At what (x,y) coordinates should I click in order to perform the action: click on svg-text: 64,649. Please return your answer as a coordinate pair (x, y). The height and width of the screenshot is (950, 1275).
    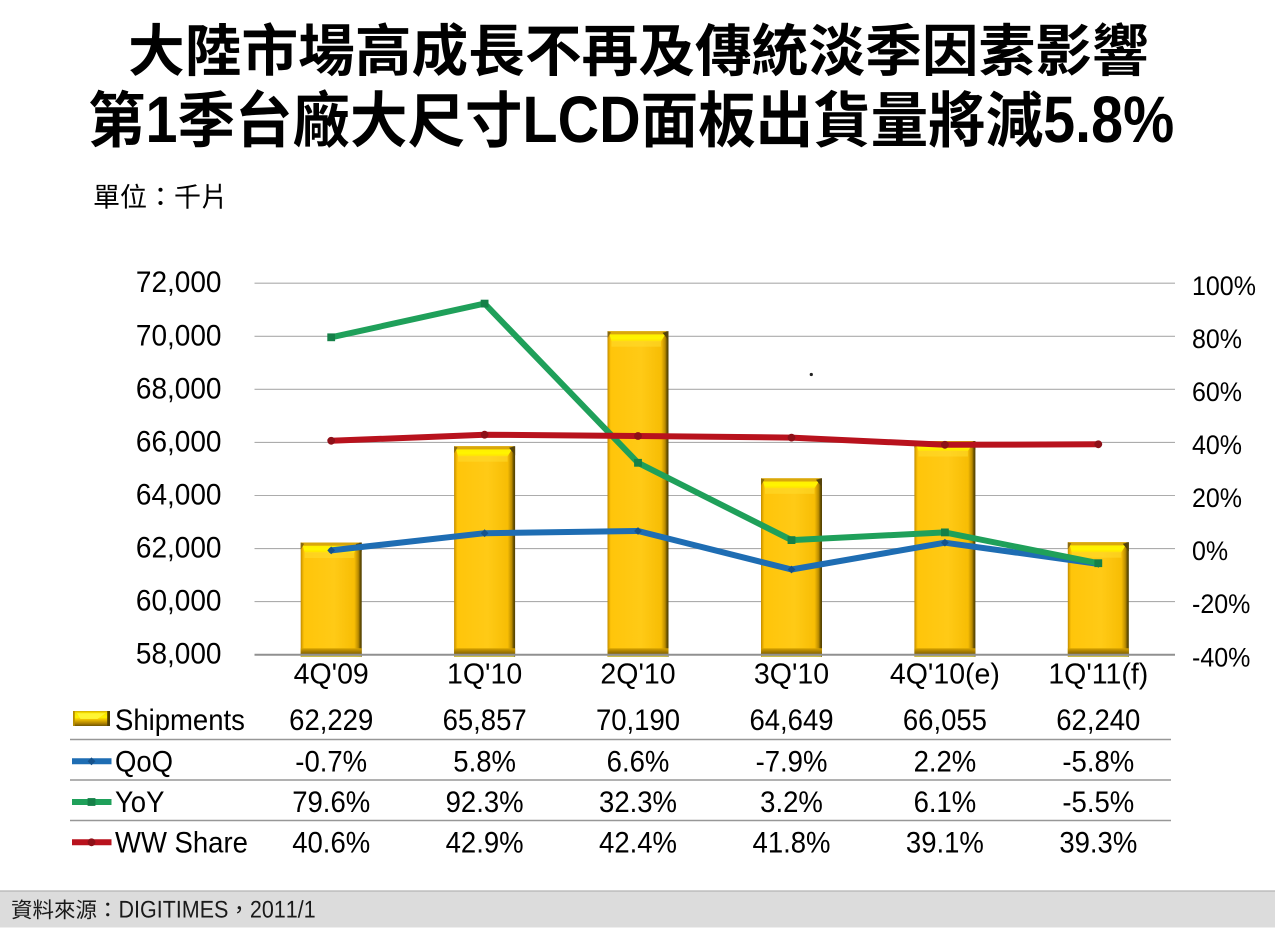
    Looking at the image, I should click on (791, 720).